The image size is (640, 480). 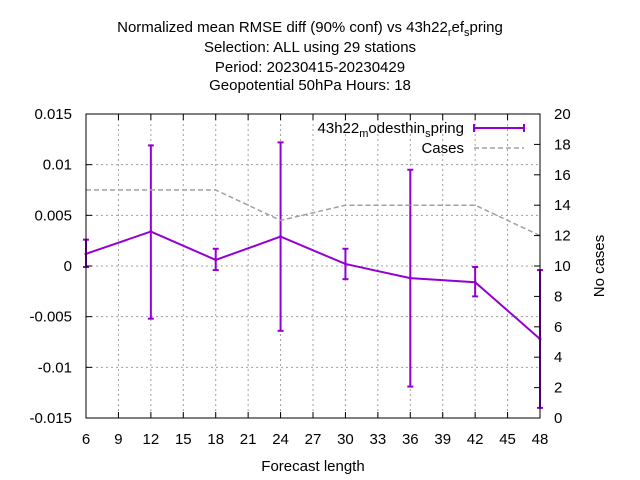 I want to click on y2-tick-label: 6, so click(x=558, y=327).